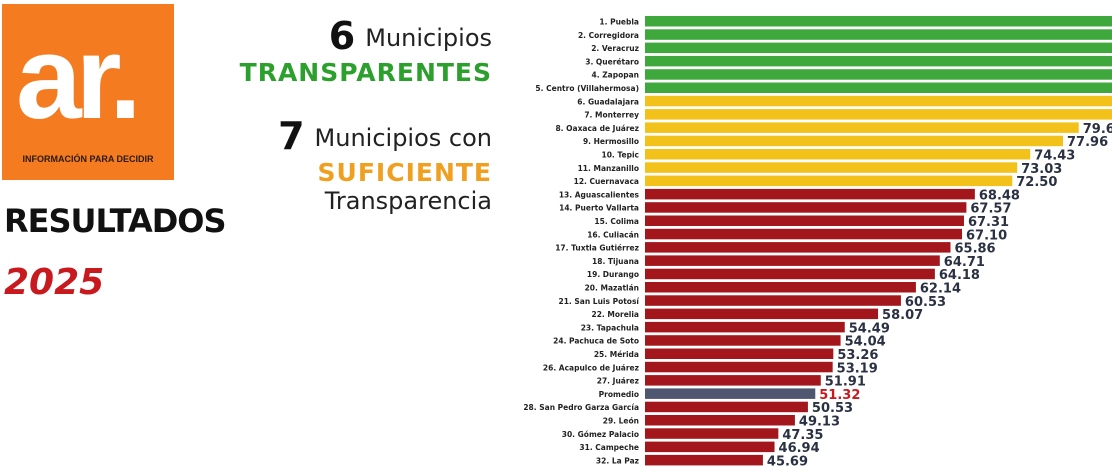 The height and width of the screenshot is (470, 1112). I want to click on value-label: 50.53, so click(832, 408).